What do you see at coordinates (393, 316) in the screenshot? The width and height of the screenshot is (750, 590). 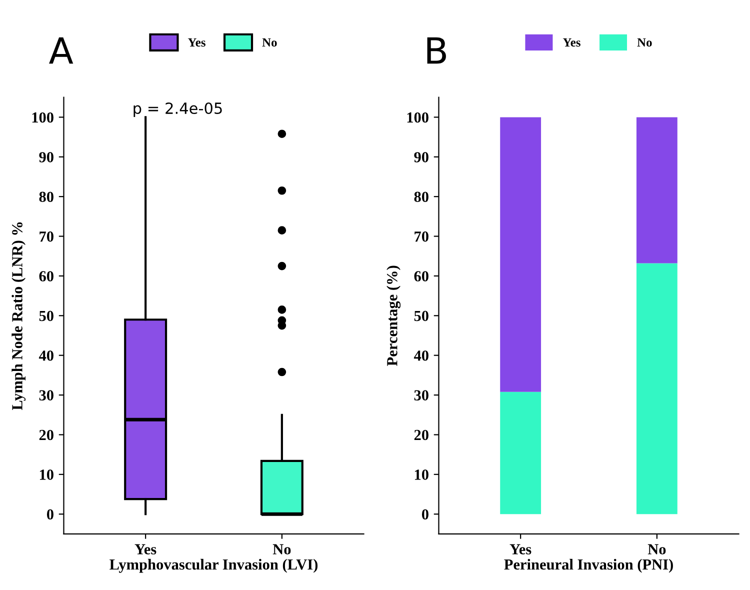 I see `y-axis-title: Percentage (%)` at bounding box center [393, 316].